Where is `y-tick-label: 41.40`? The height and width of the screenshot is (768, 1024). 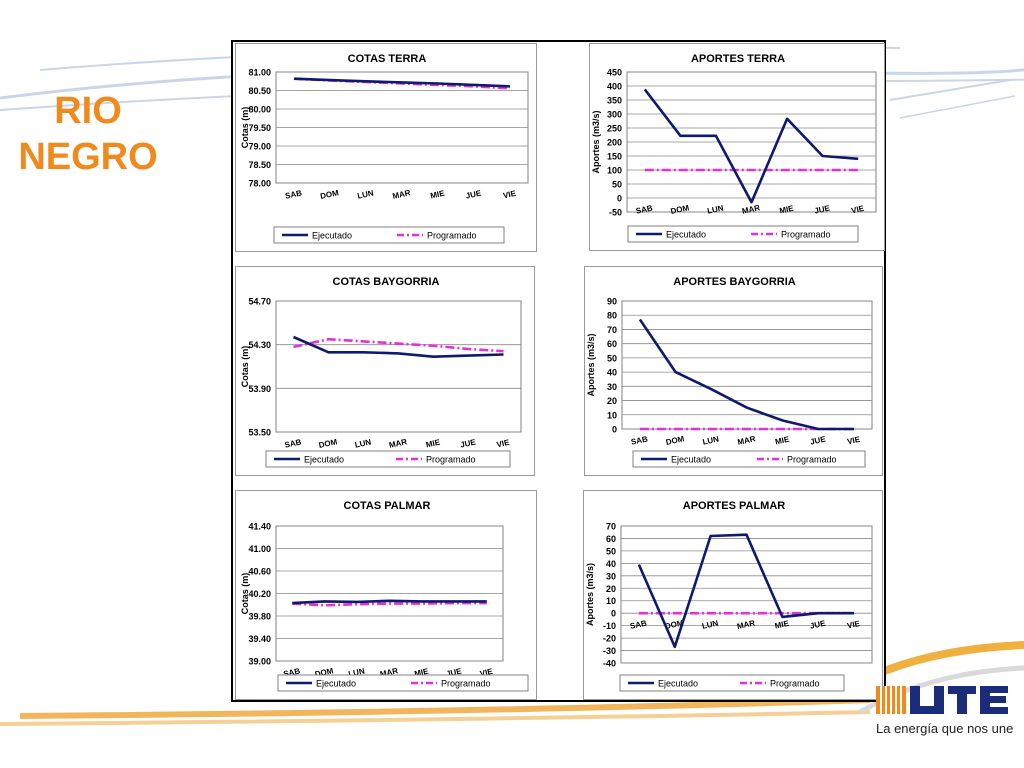
y-tick-label: 41.40 is located at coordinates (259, 527).